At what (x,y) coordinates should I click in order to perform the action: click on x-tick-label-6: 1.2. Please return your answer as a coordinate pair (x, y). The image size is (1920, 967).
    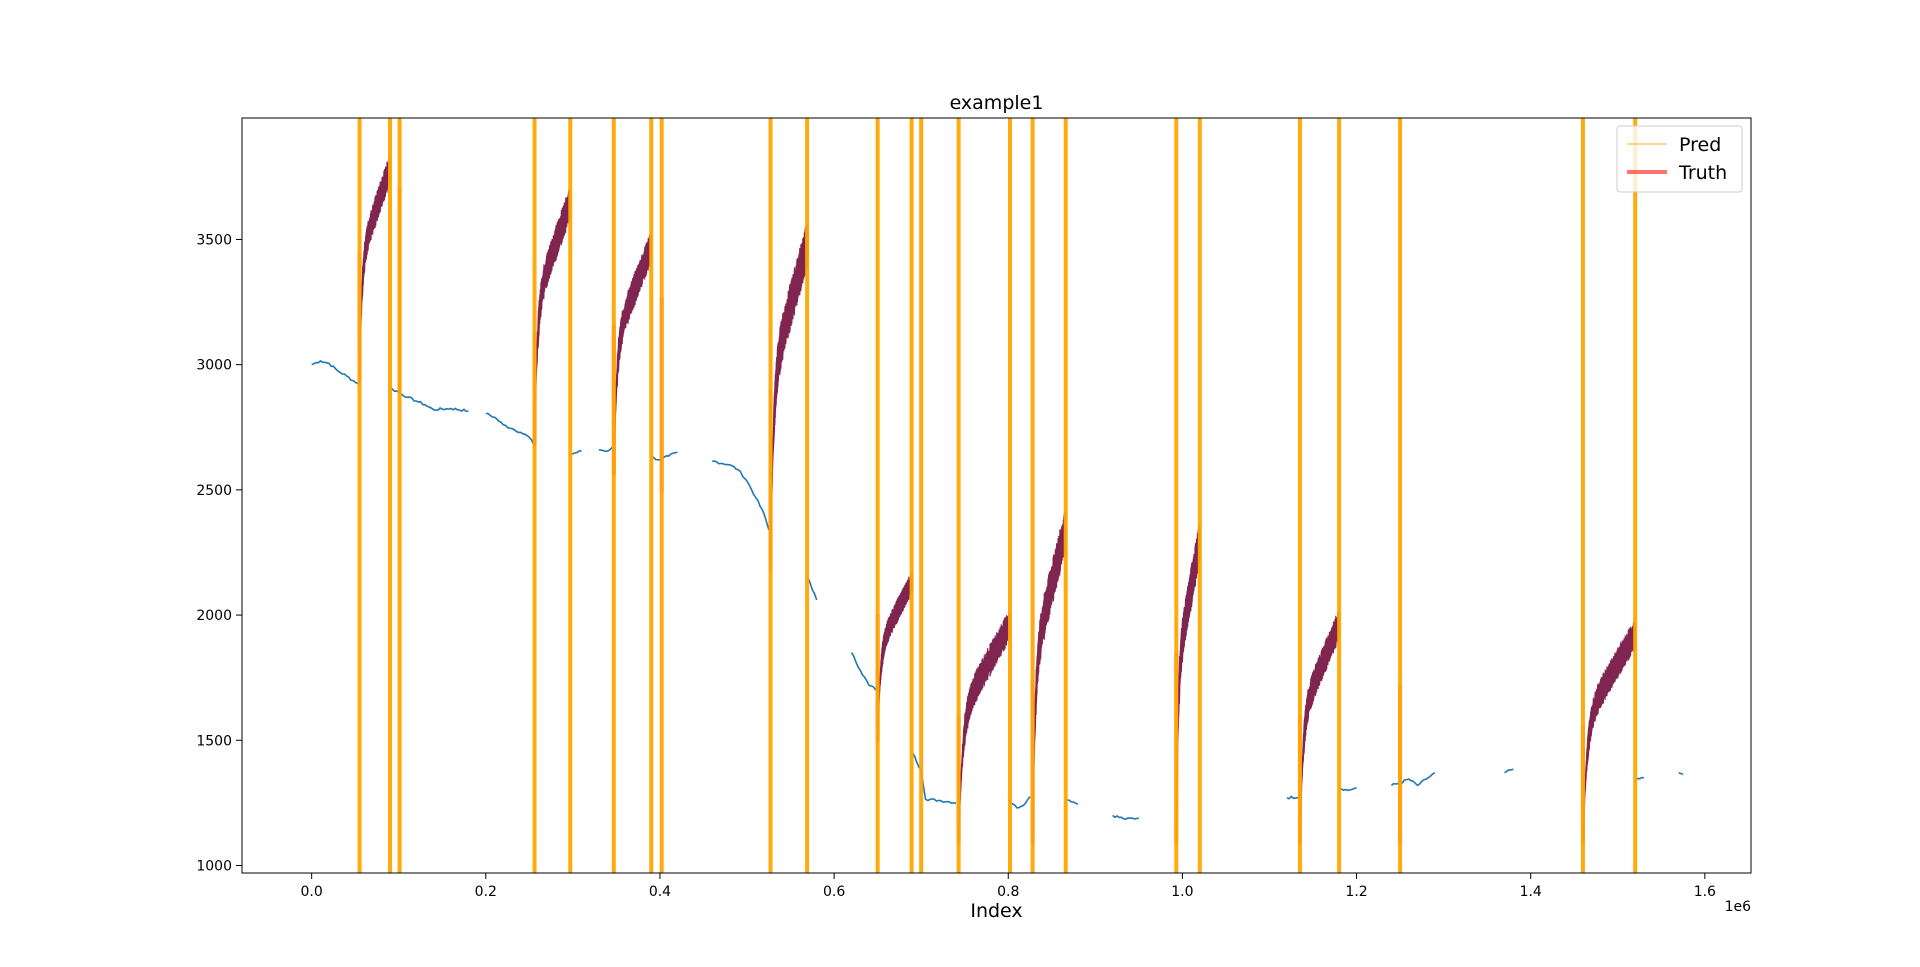
    Looking at the image, I should click on (1356, 892).